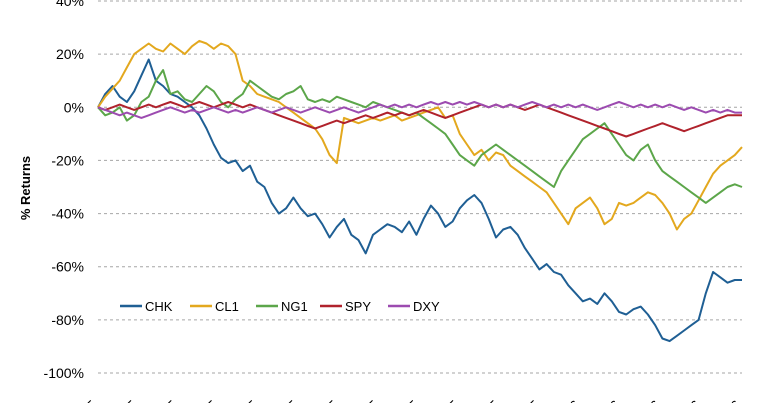 Image resolution: width=768 pixels, height=403 pixels. I want to click on y-tick-label: -80%, so click(67, 320).